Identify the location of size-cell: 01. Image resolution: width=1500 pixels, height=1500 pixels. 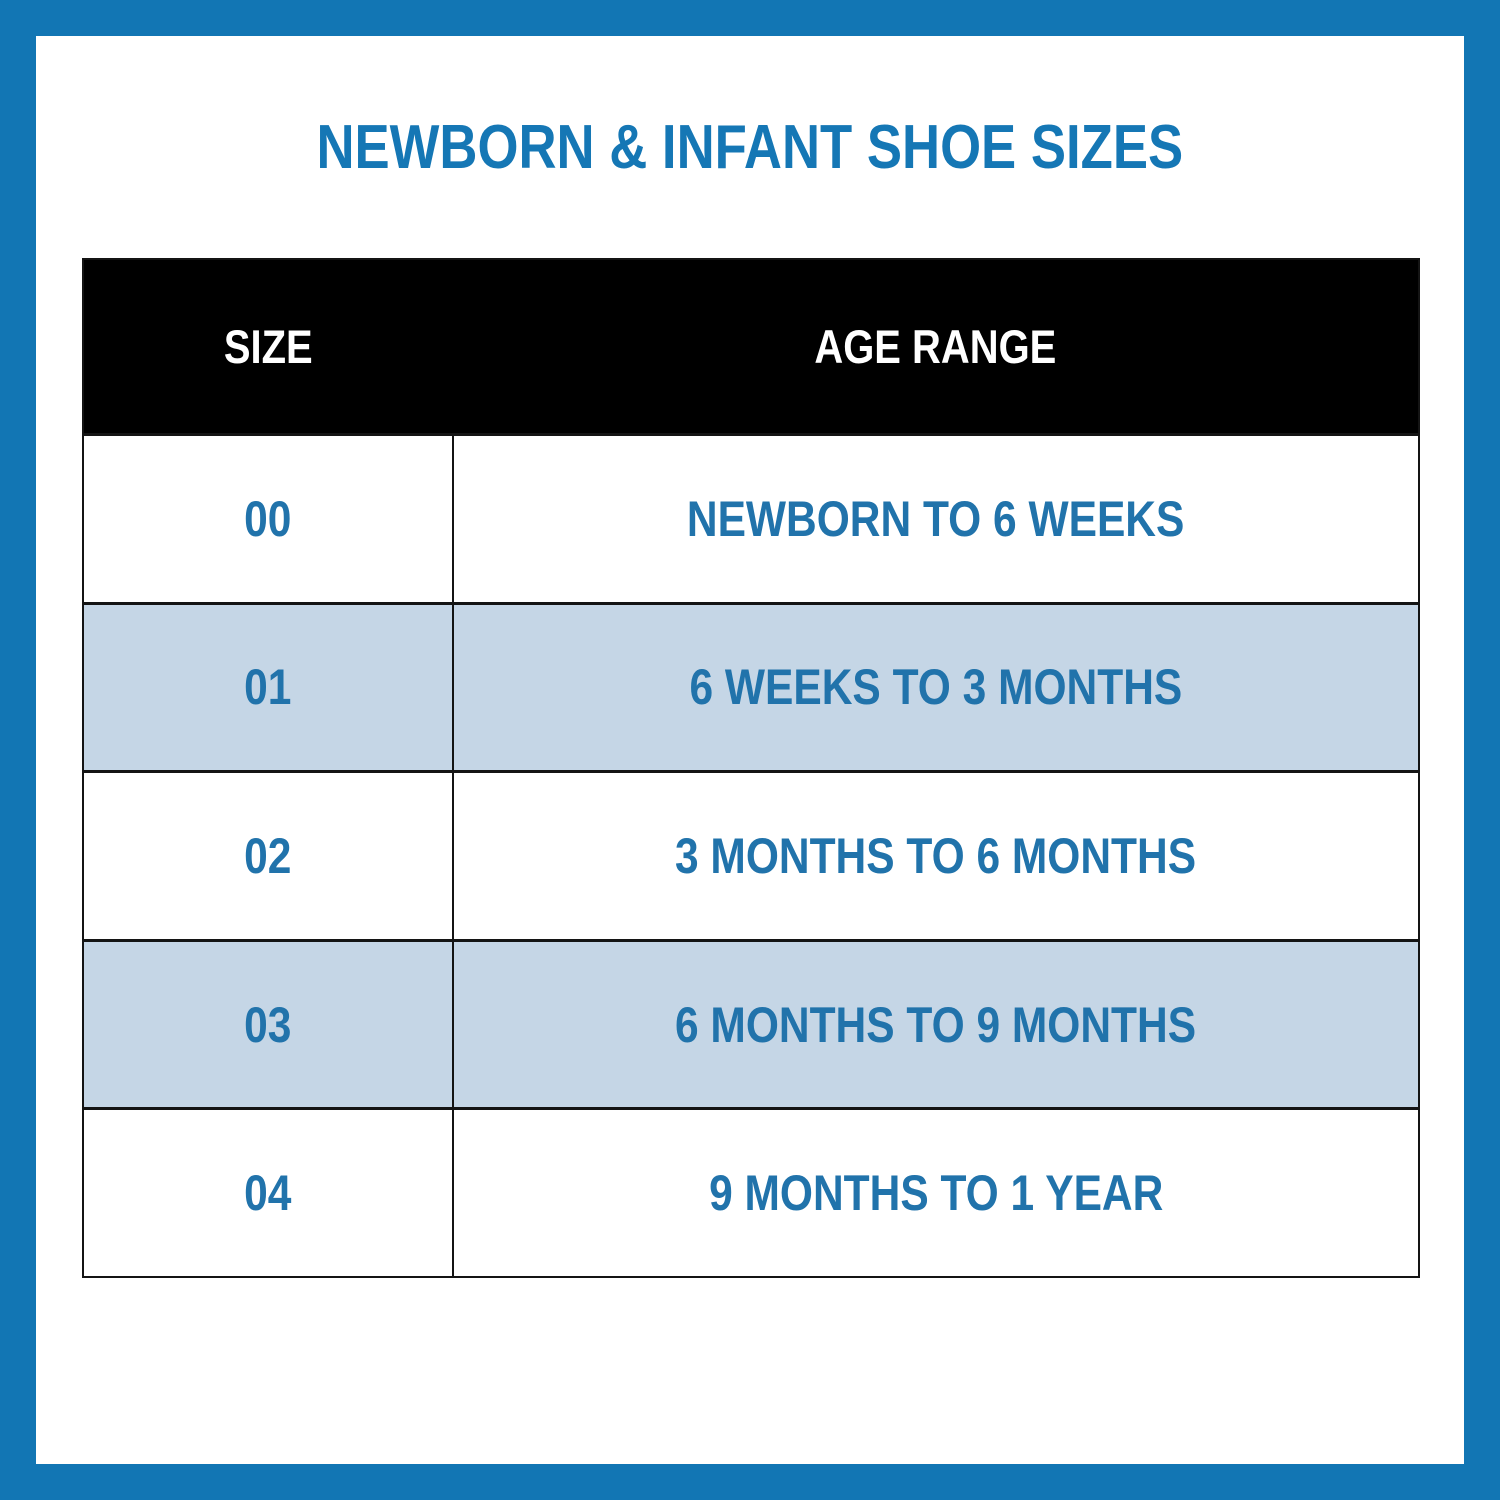
(268, 686).